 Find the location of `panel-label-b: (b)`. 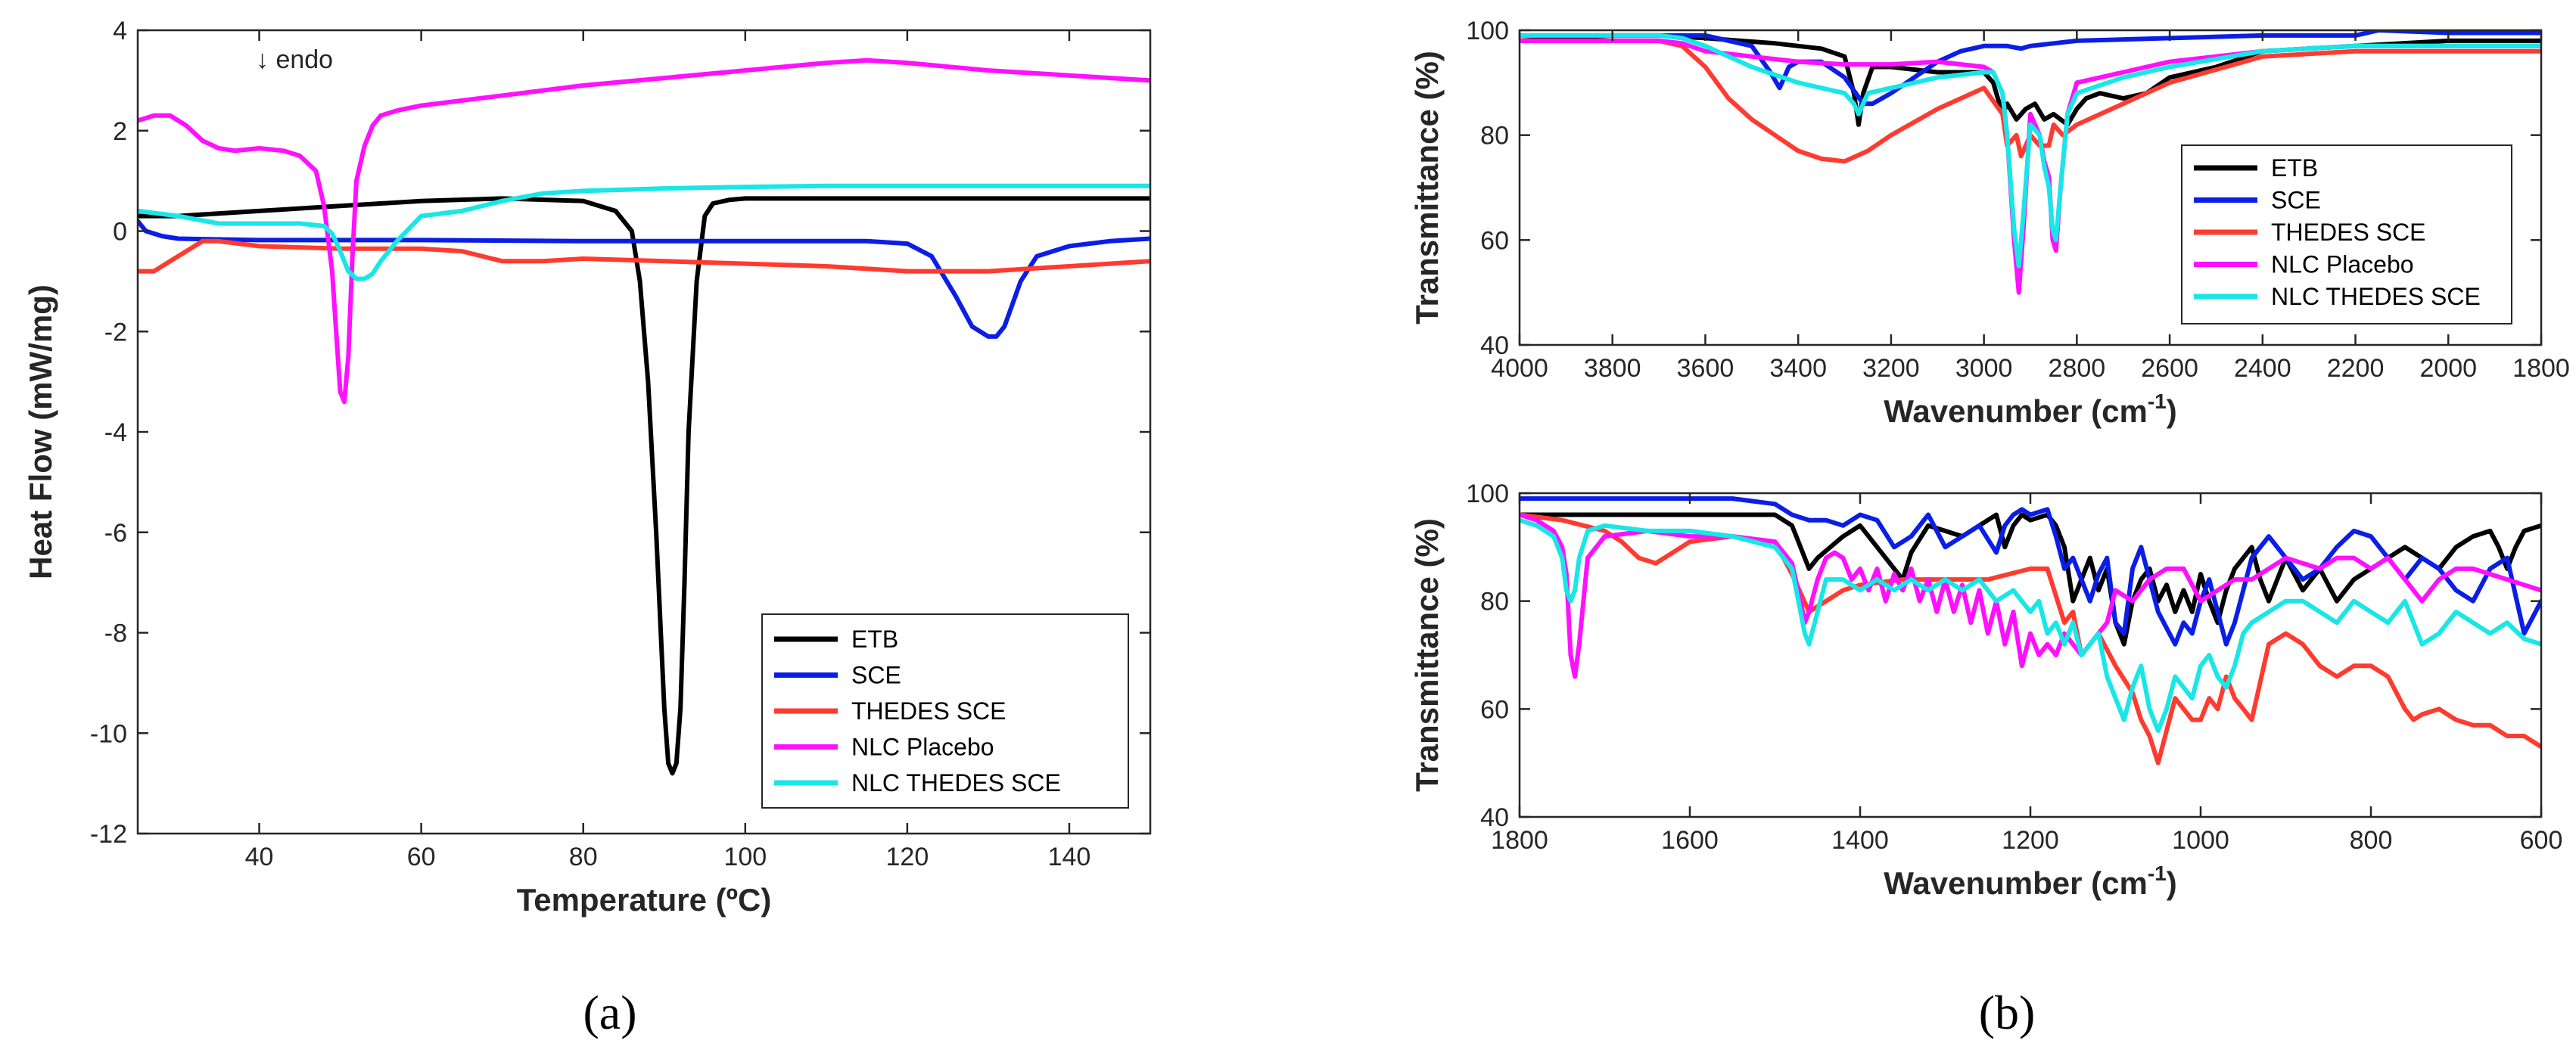

panel-label-b: (b) is located at coordinates (2007, 1012).